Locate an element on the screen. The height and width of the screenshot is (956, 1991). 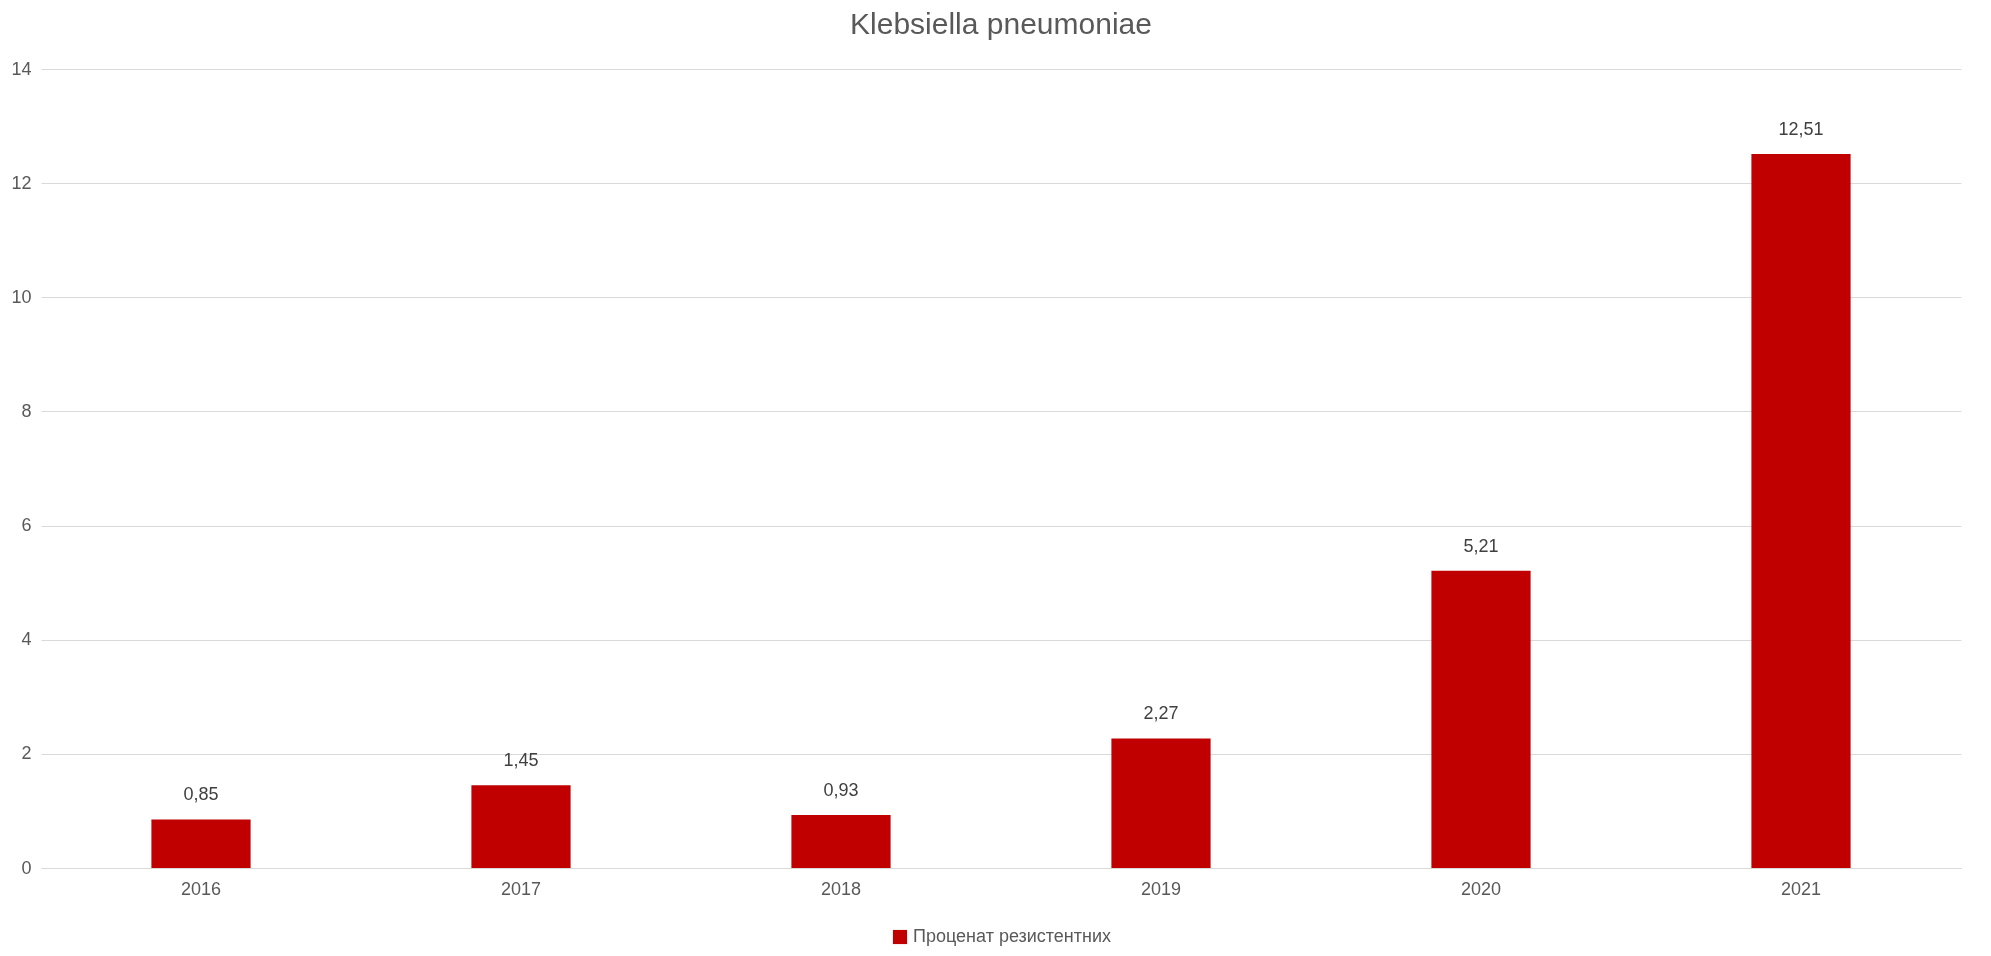
data-label: 12,51 is located at coordinates (1801, 129).